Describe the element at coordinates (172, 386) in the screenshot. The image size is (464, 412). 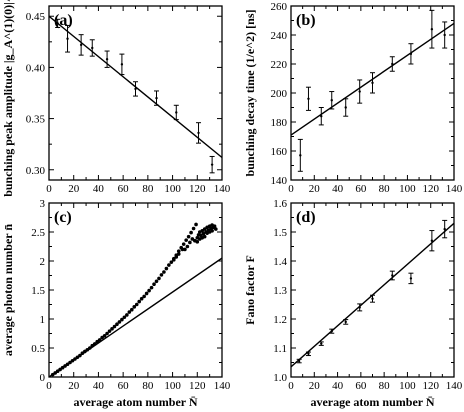
I see `x-tick-label-c: 100` at that location.